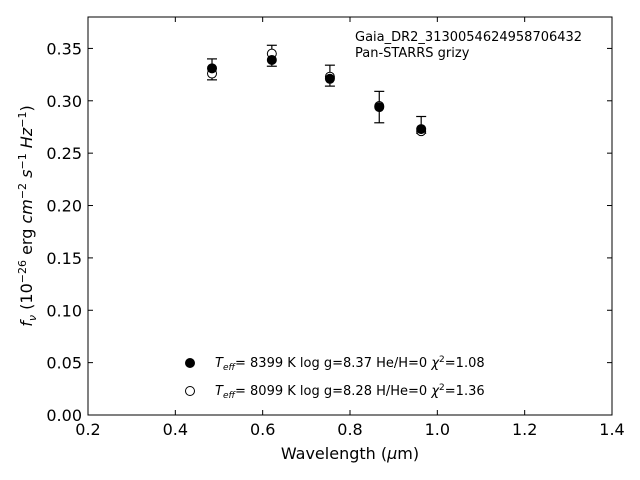 The width and height of the screenshot is (640, 480). Describe the element at coordinates (350, 453) in the screenshot. I see `x-axis-title: Wavelength (μm)` at that location.